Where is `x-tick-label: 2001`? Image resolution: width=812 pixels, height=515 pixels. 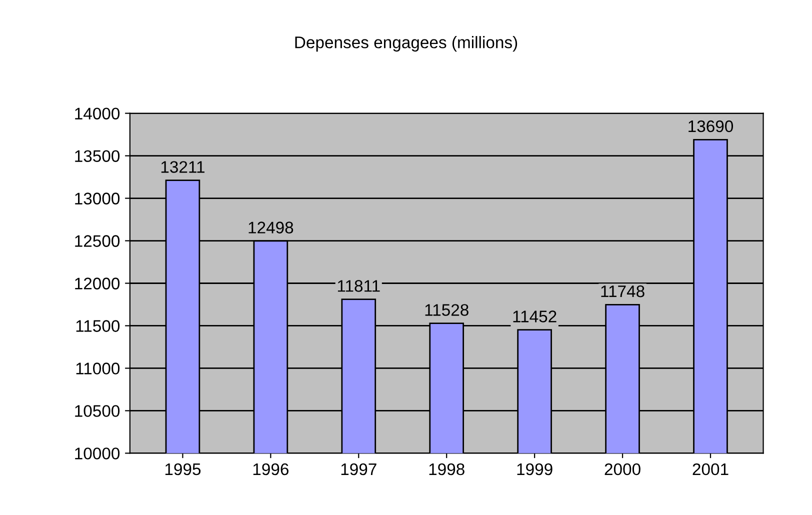 x-tick-label: 2001 is located at coordinates (710, 469).